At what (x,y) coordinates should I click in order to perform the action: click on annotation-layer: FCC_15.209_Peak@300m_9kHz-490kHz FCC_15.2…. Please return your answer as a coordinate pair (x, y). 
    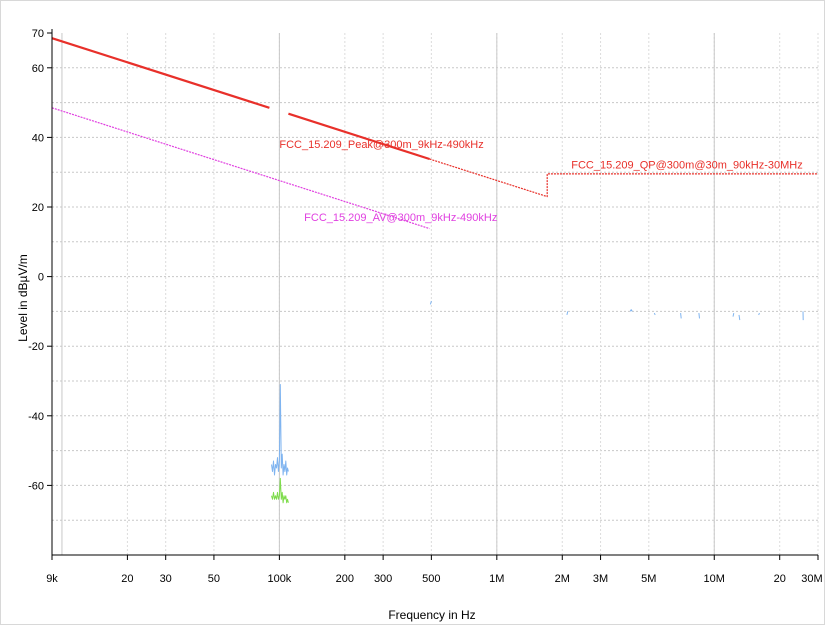
    Looking at the image, I should click on (540, 181).